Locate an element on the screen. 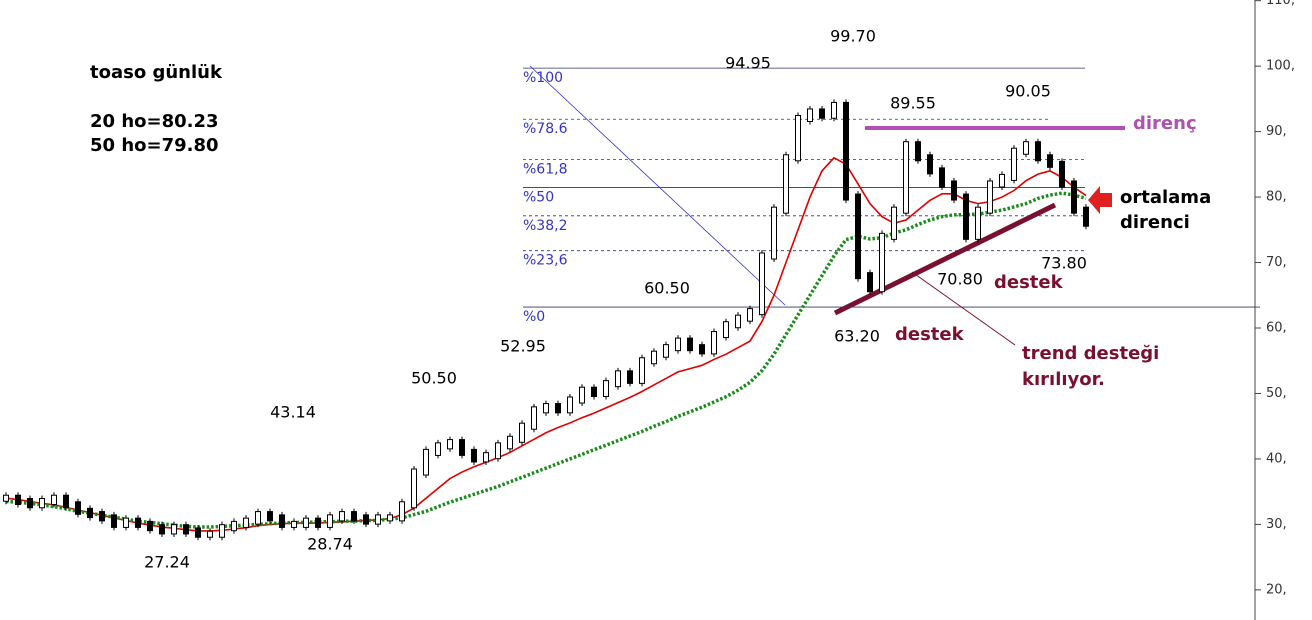 The width and height of the screenshot is (1312, 620). price-label: 89.55 is located at coordinates (913, 103).